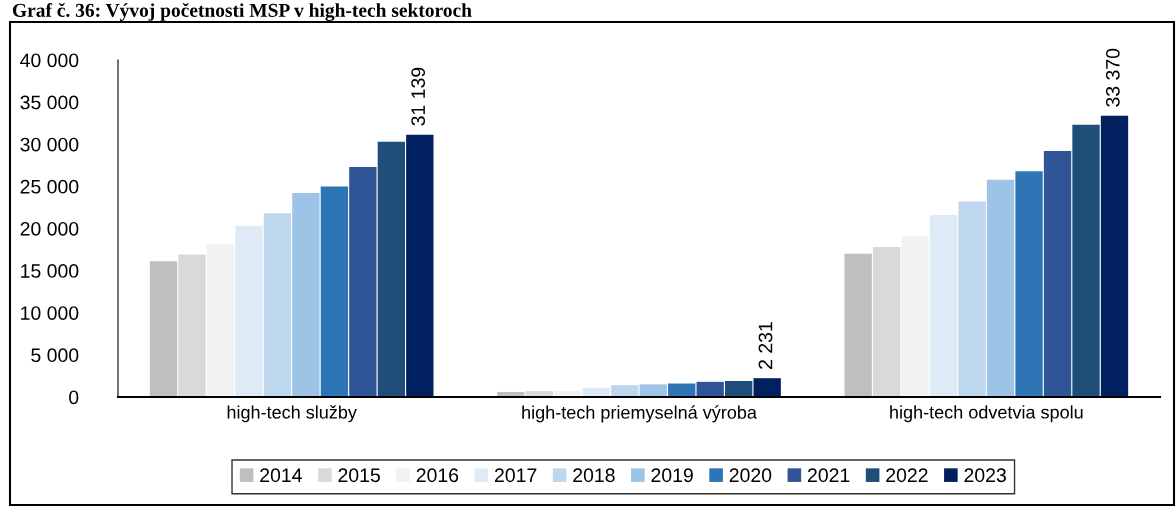 The width and height of the screenshot is (1176, 506). What do you see at coordinates (49, 60) in the screenshot?
I see `y-tick-label: 40 000` at bounding box center [49, 60].